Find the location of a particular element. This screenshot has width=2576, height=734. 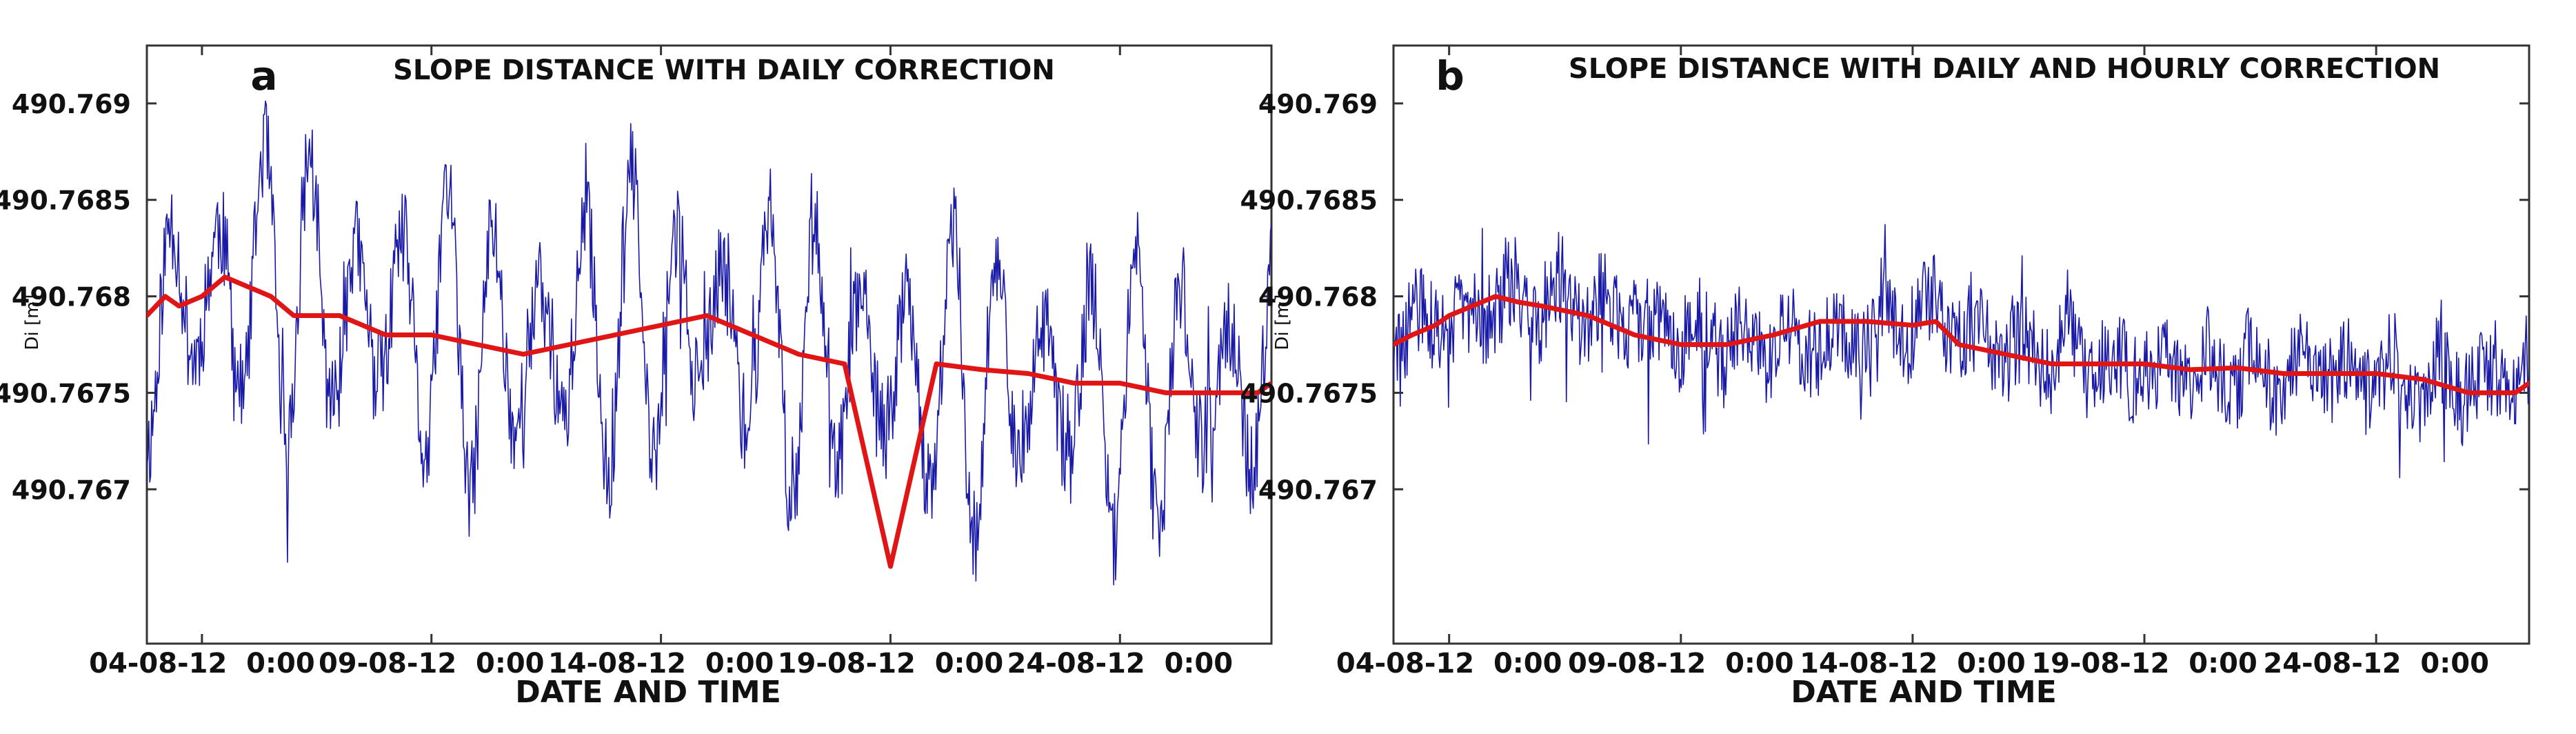

panel-a-title: SLOPE DISTANCE WITH DAILY CORRECTION is located at coordinates (724, 70).